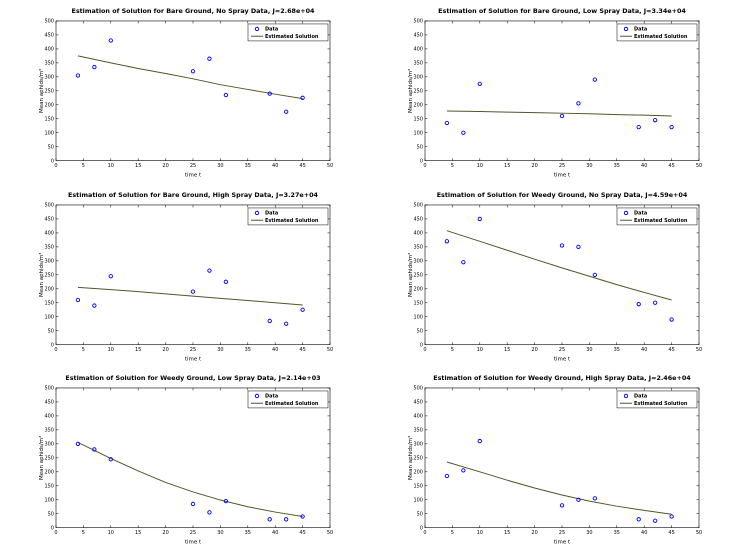  I want to click on x-tick-label: 45, so click(671, 166).